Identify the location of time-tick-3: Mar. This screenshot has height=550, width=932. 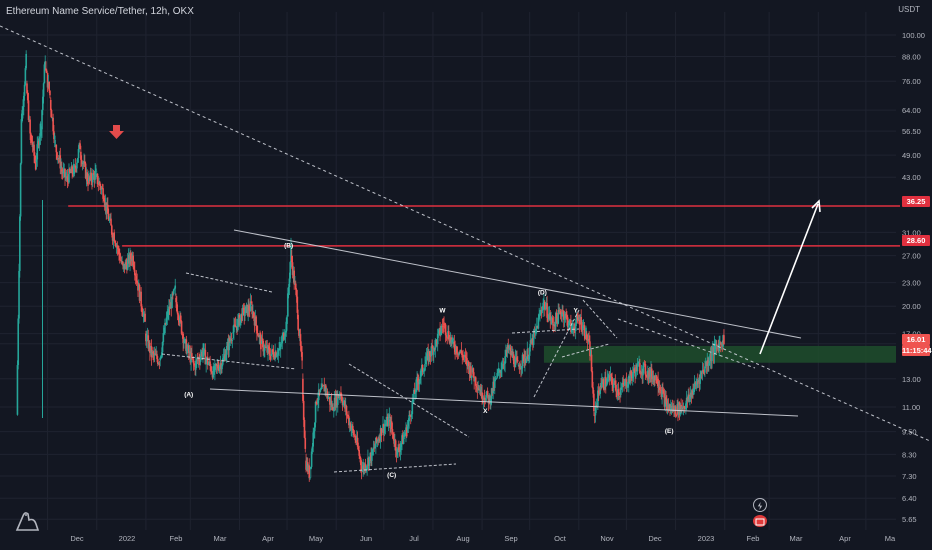
(220, 538).